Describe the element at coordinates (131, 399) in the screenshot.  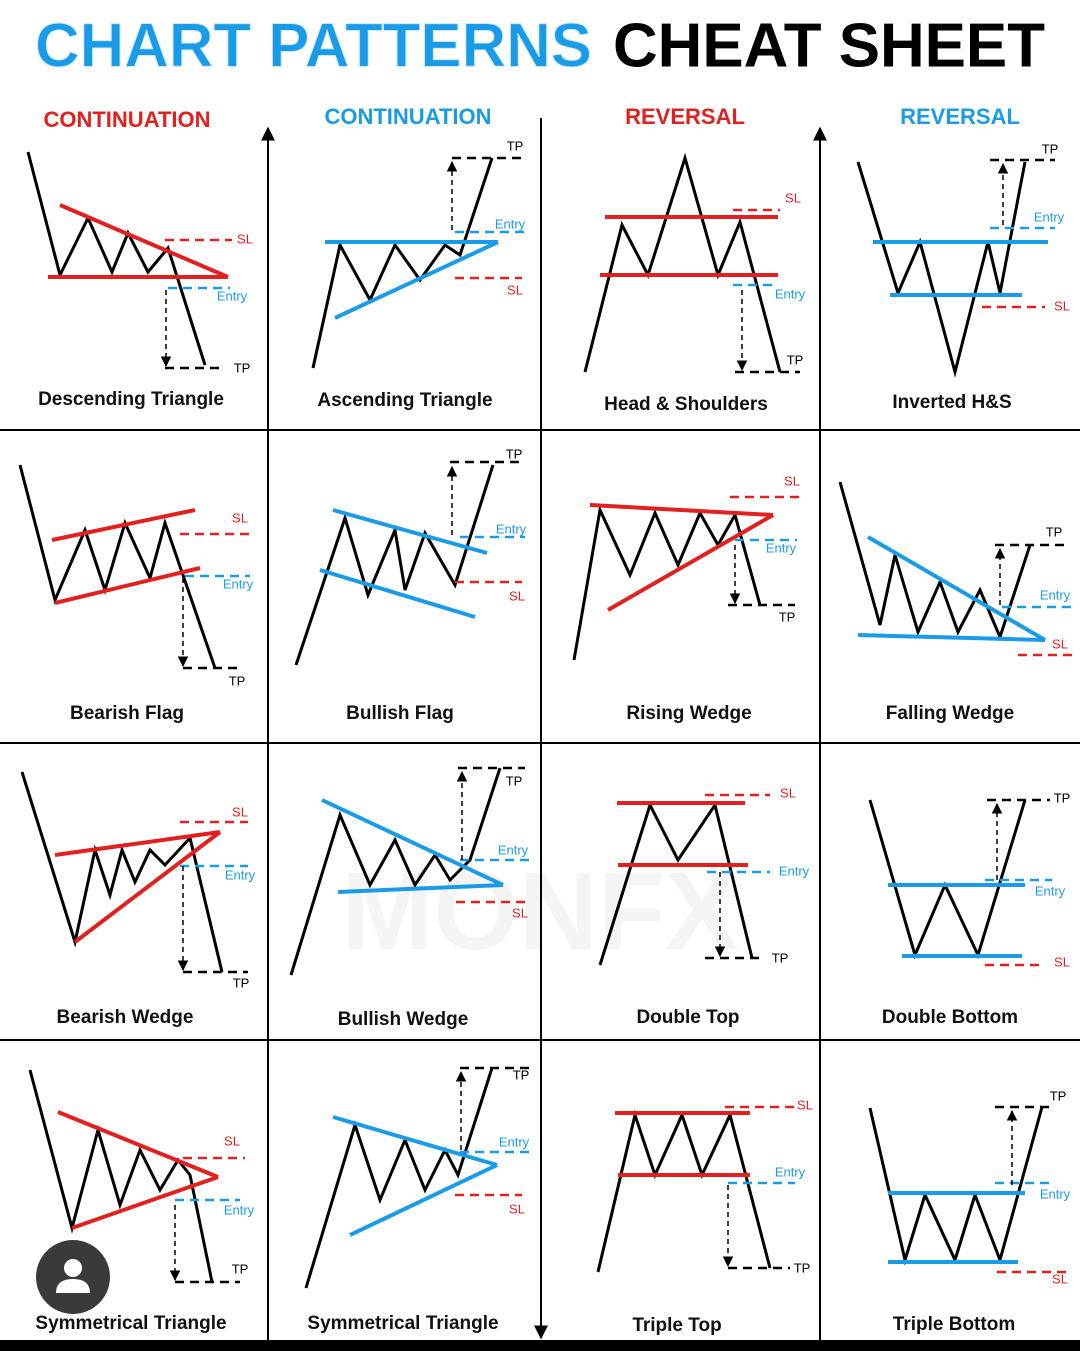
I see `pattern-name: Descending Triangle` at that location.